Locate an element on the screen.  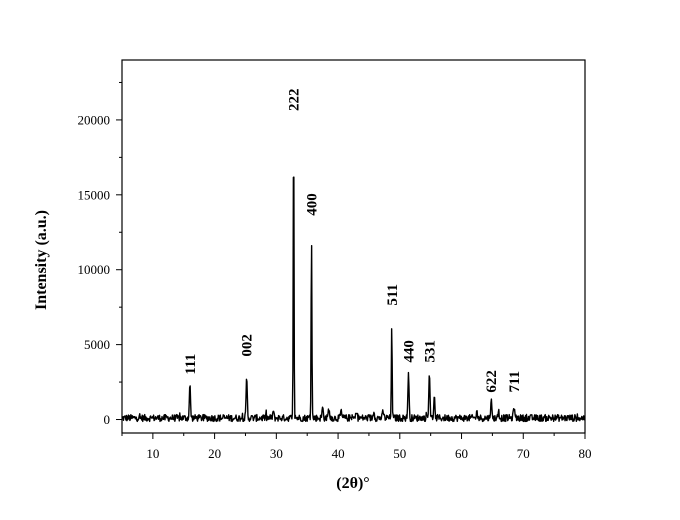
peak-label-400: 400 is located at coordinates (313, 204).